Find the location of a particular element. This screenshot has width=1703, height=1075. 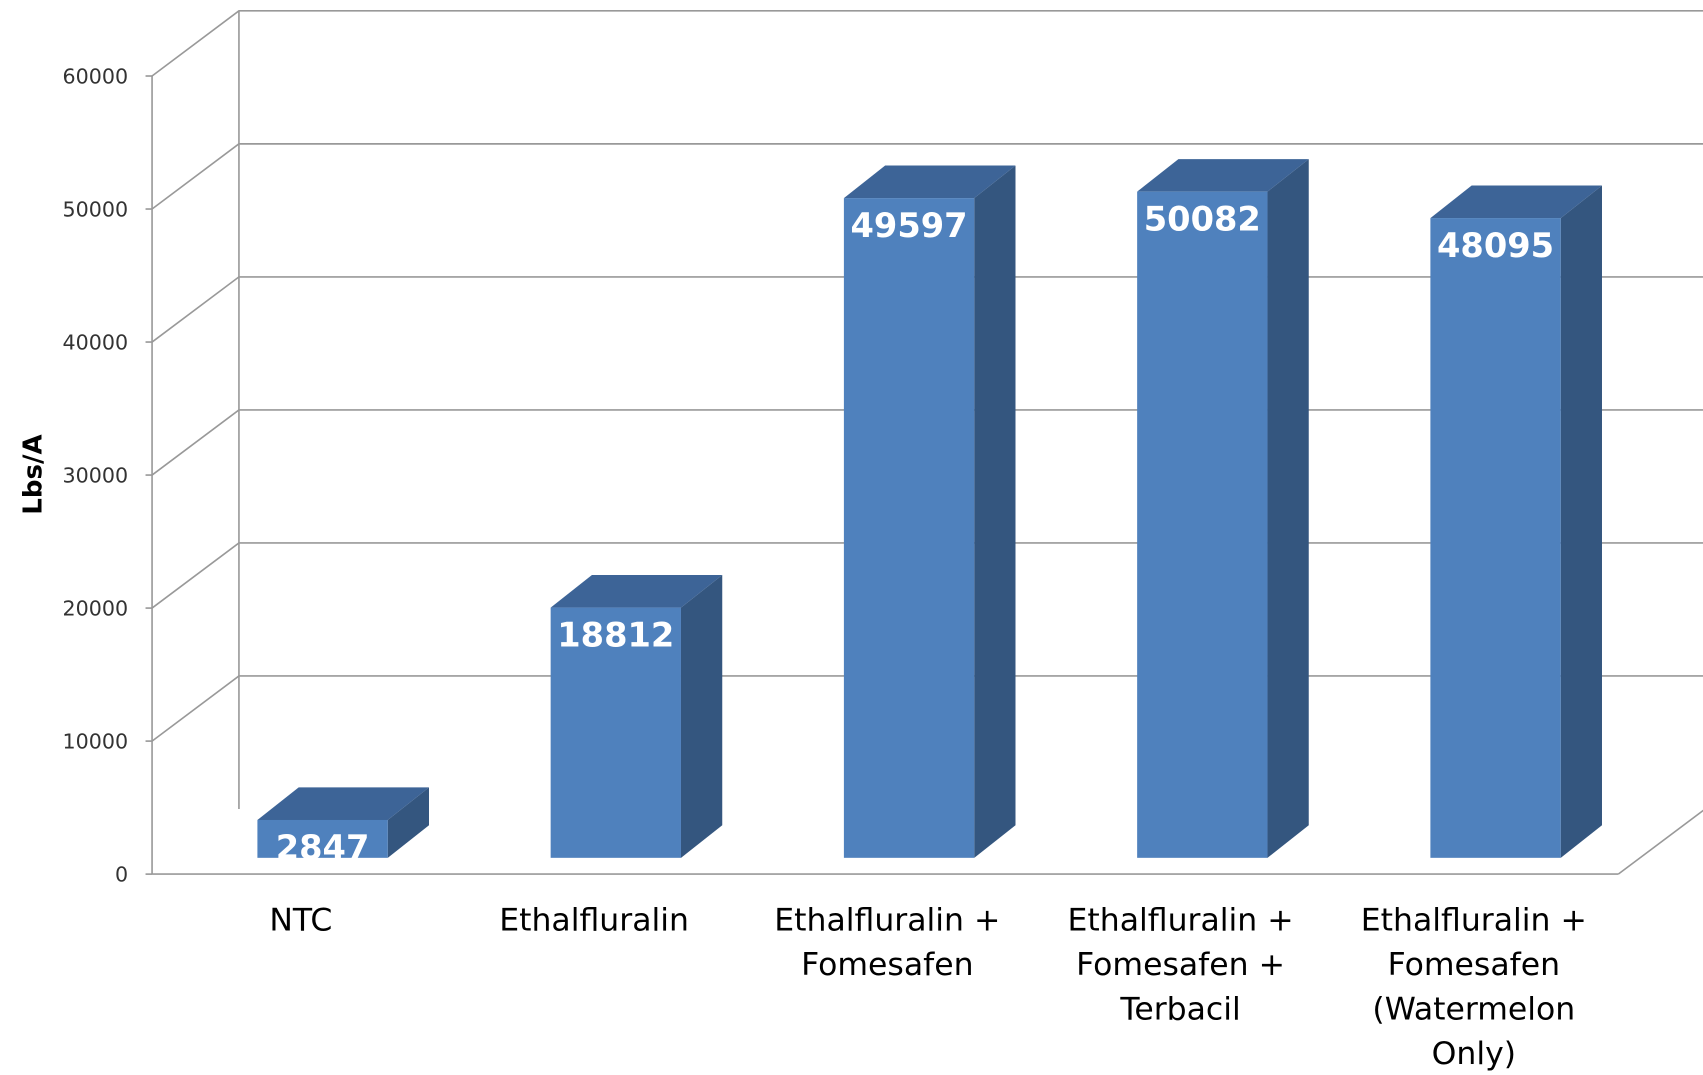

x-tick-line: NTC is located at coordinates (300, 921).